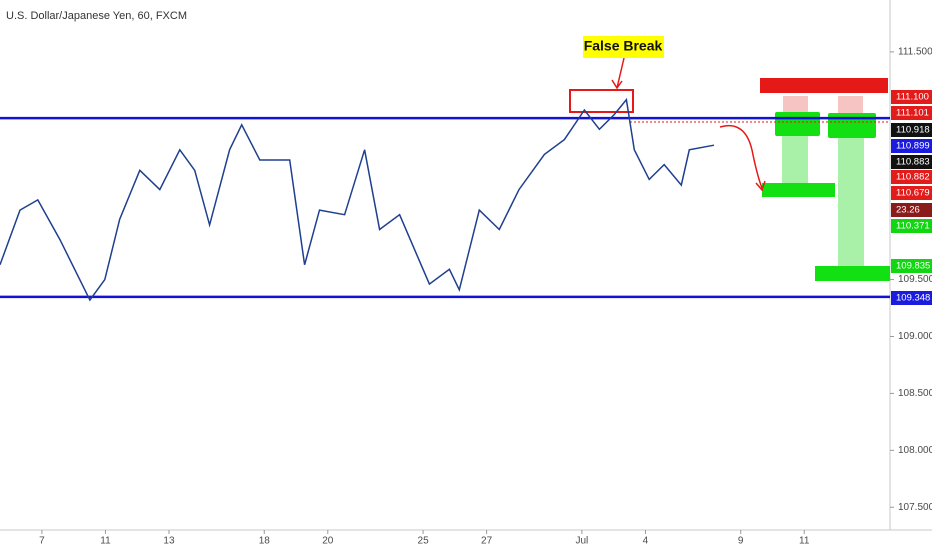  Describe the element at coordinates (601, 101) in the screenshot. I see `false-break-box` at that location.